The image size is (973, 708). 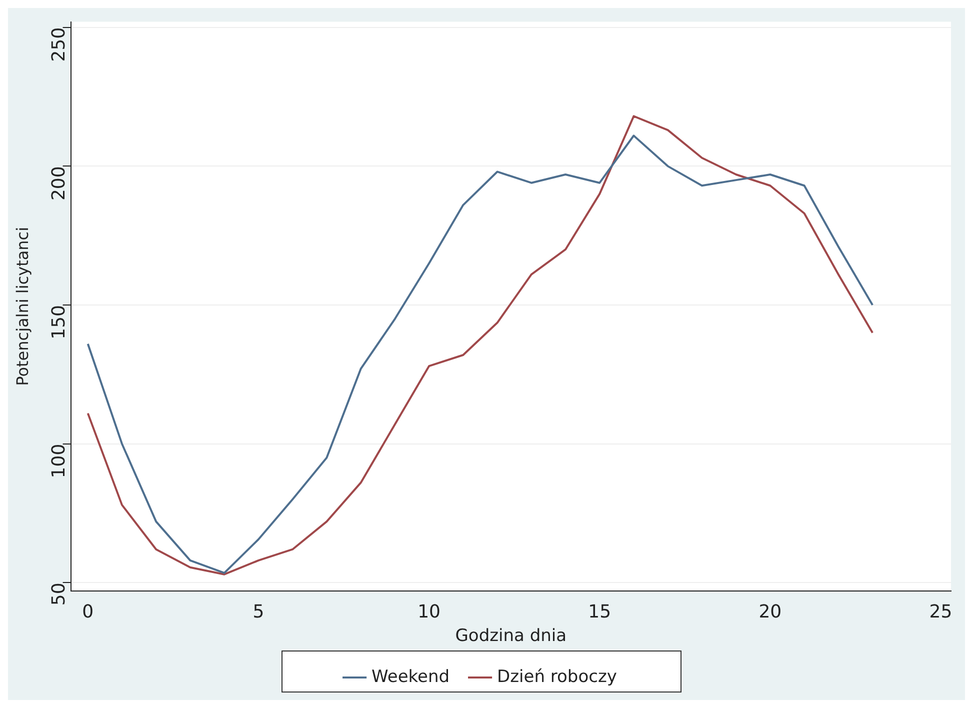 I want to click on legend-label: Dzień roboczy, so click(x=557, y=676).